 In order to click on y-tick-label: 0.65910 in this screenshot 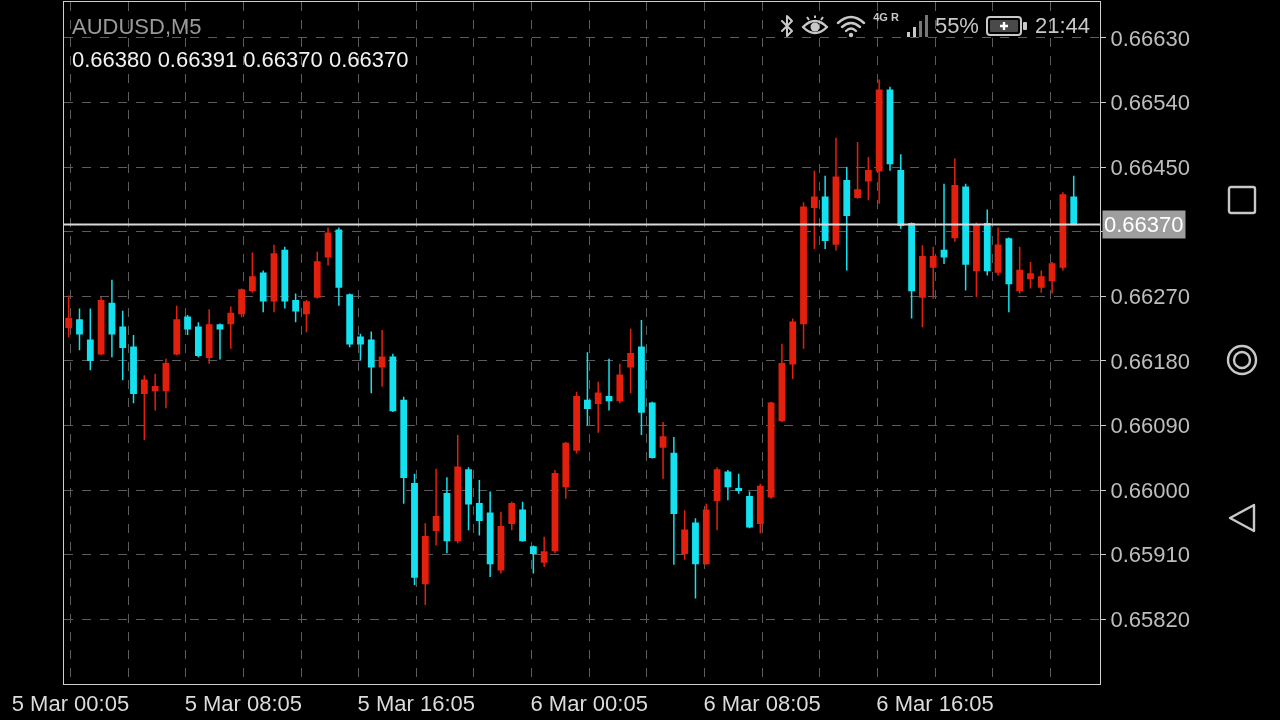, I will do `click(1150, 555)`.